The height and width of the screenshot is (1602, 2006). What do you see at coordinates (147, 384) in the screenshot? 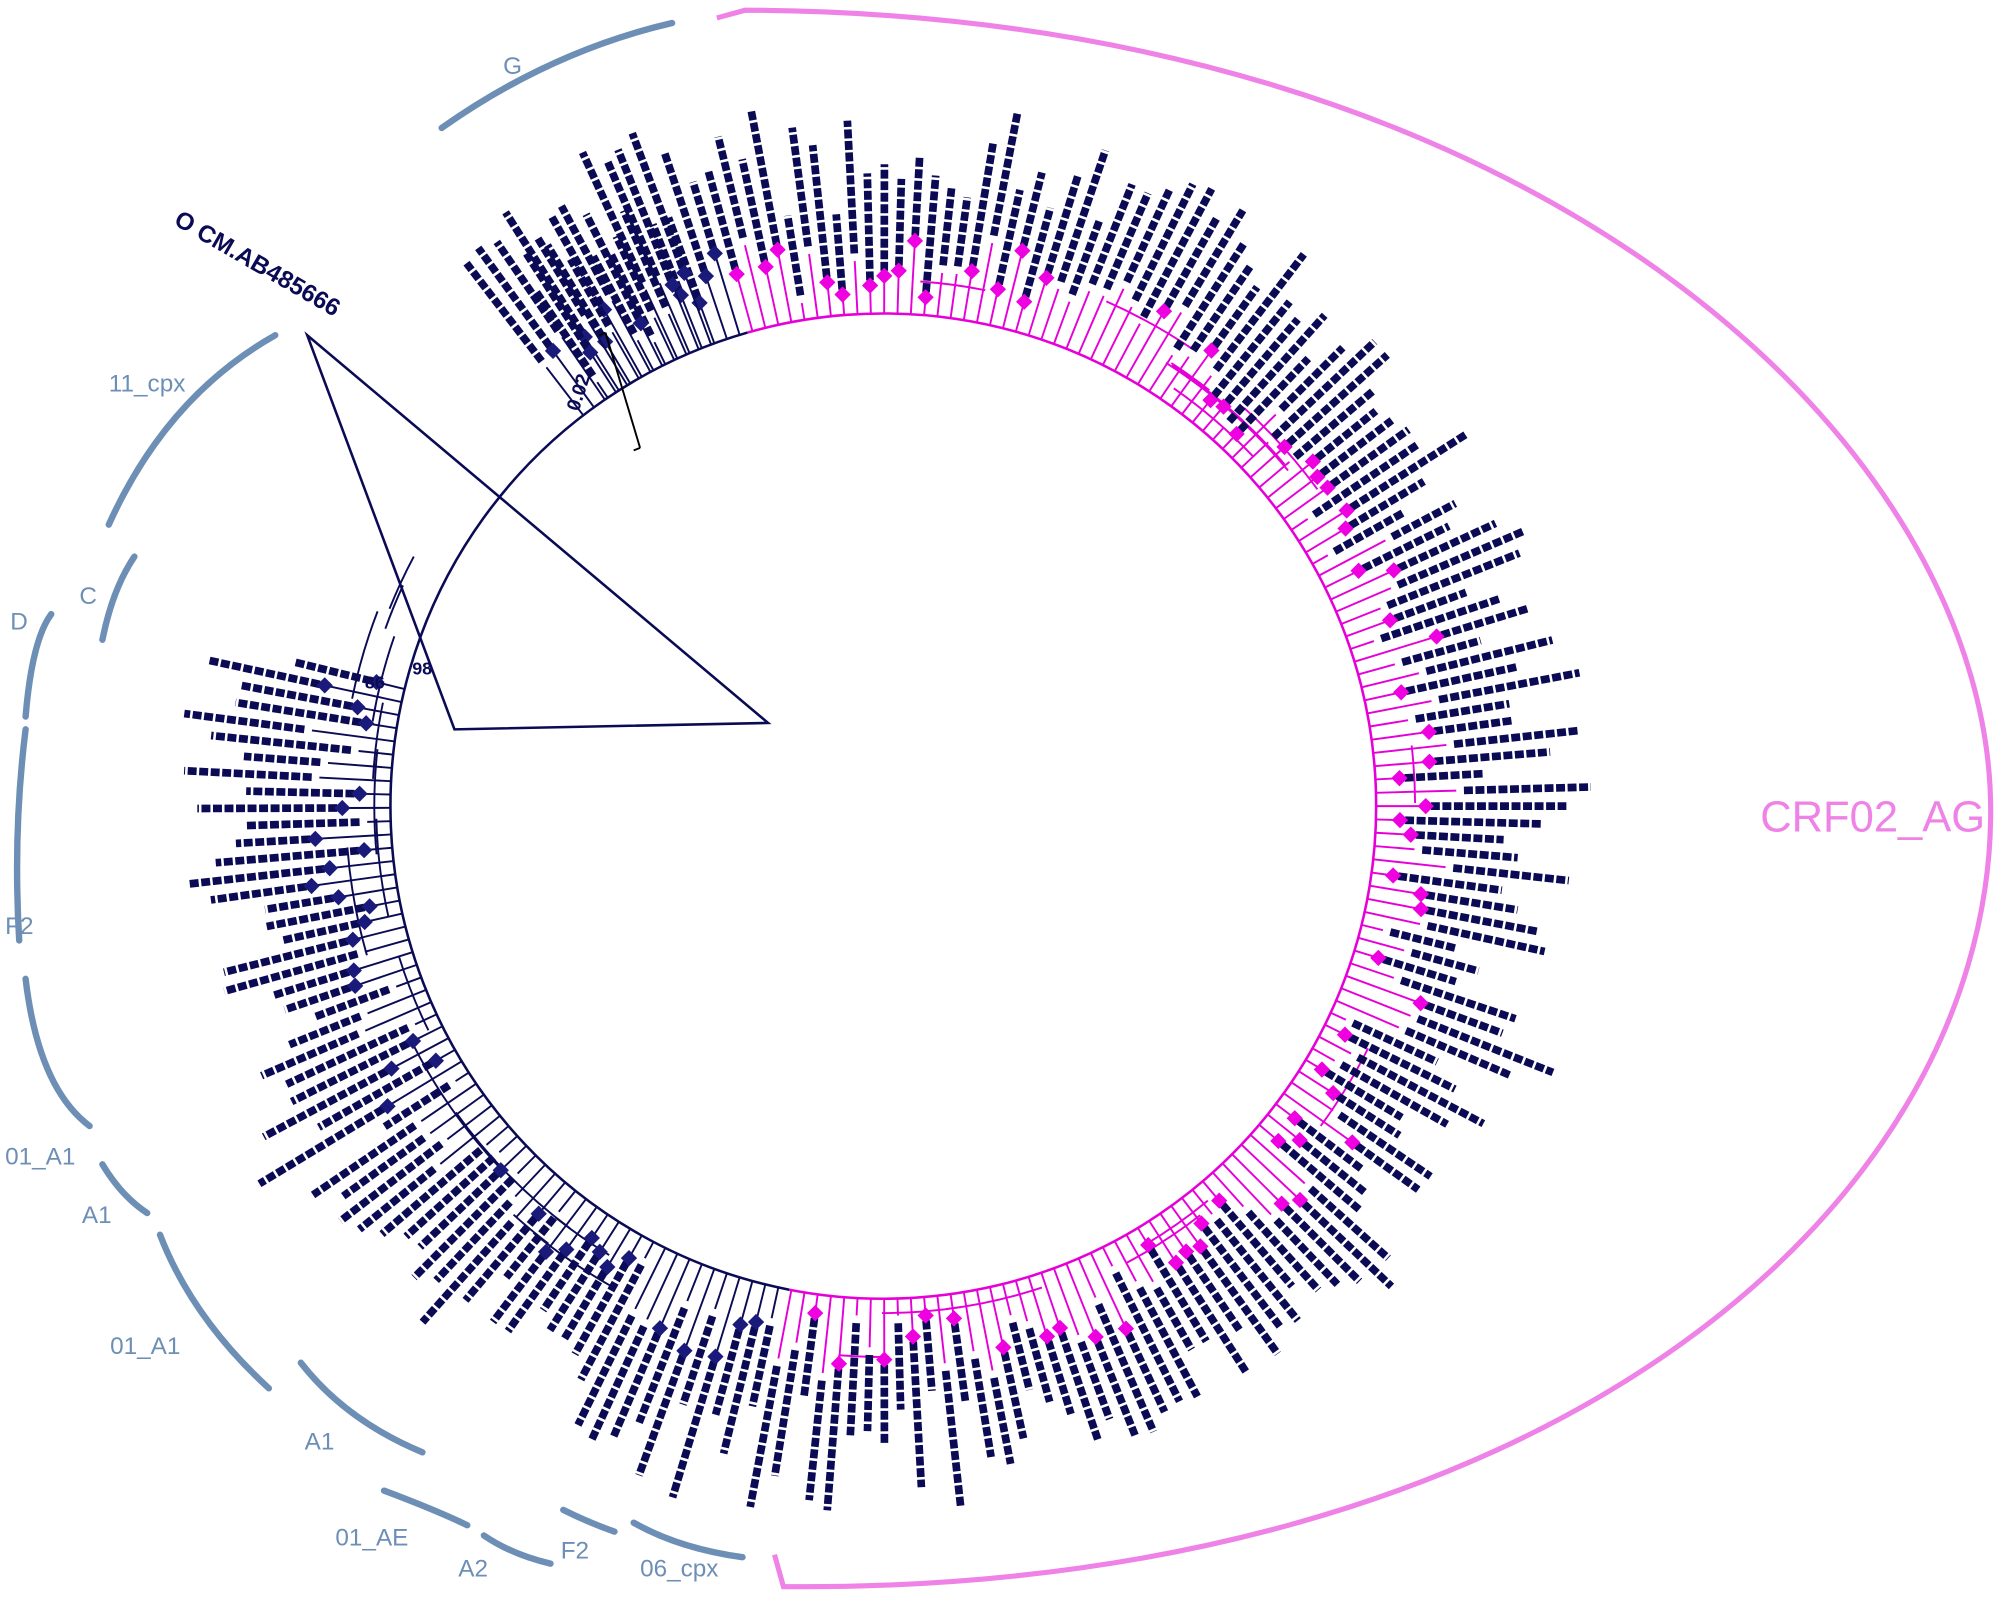
I see `clade-label: 11_cpx` at bounding box center [147, 384].